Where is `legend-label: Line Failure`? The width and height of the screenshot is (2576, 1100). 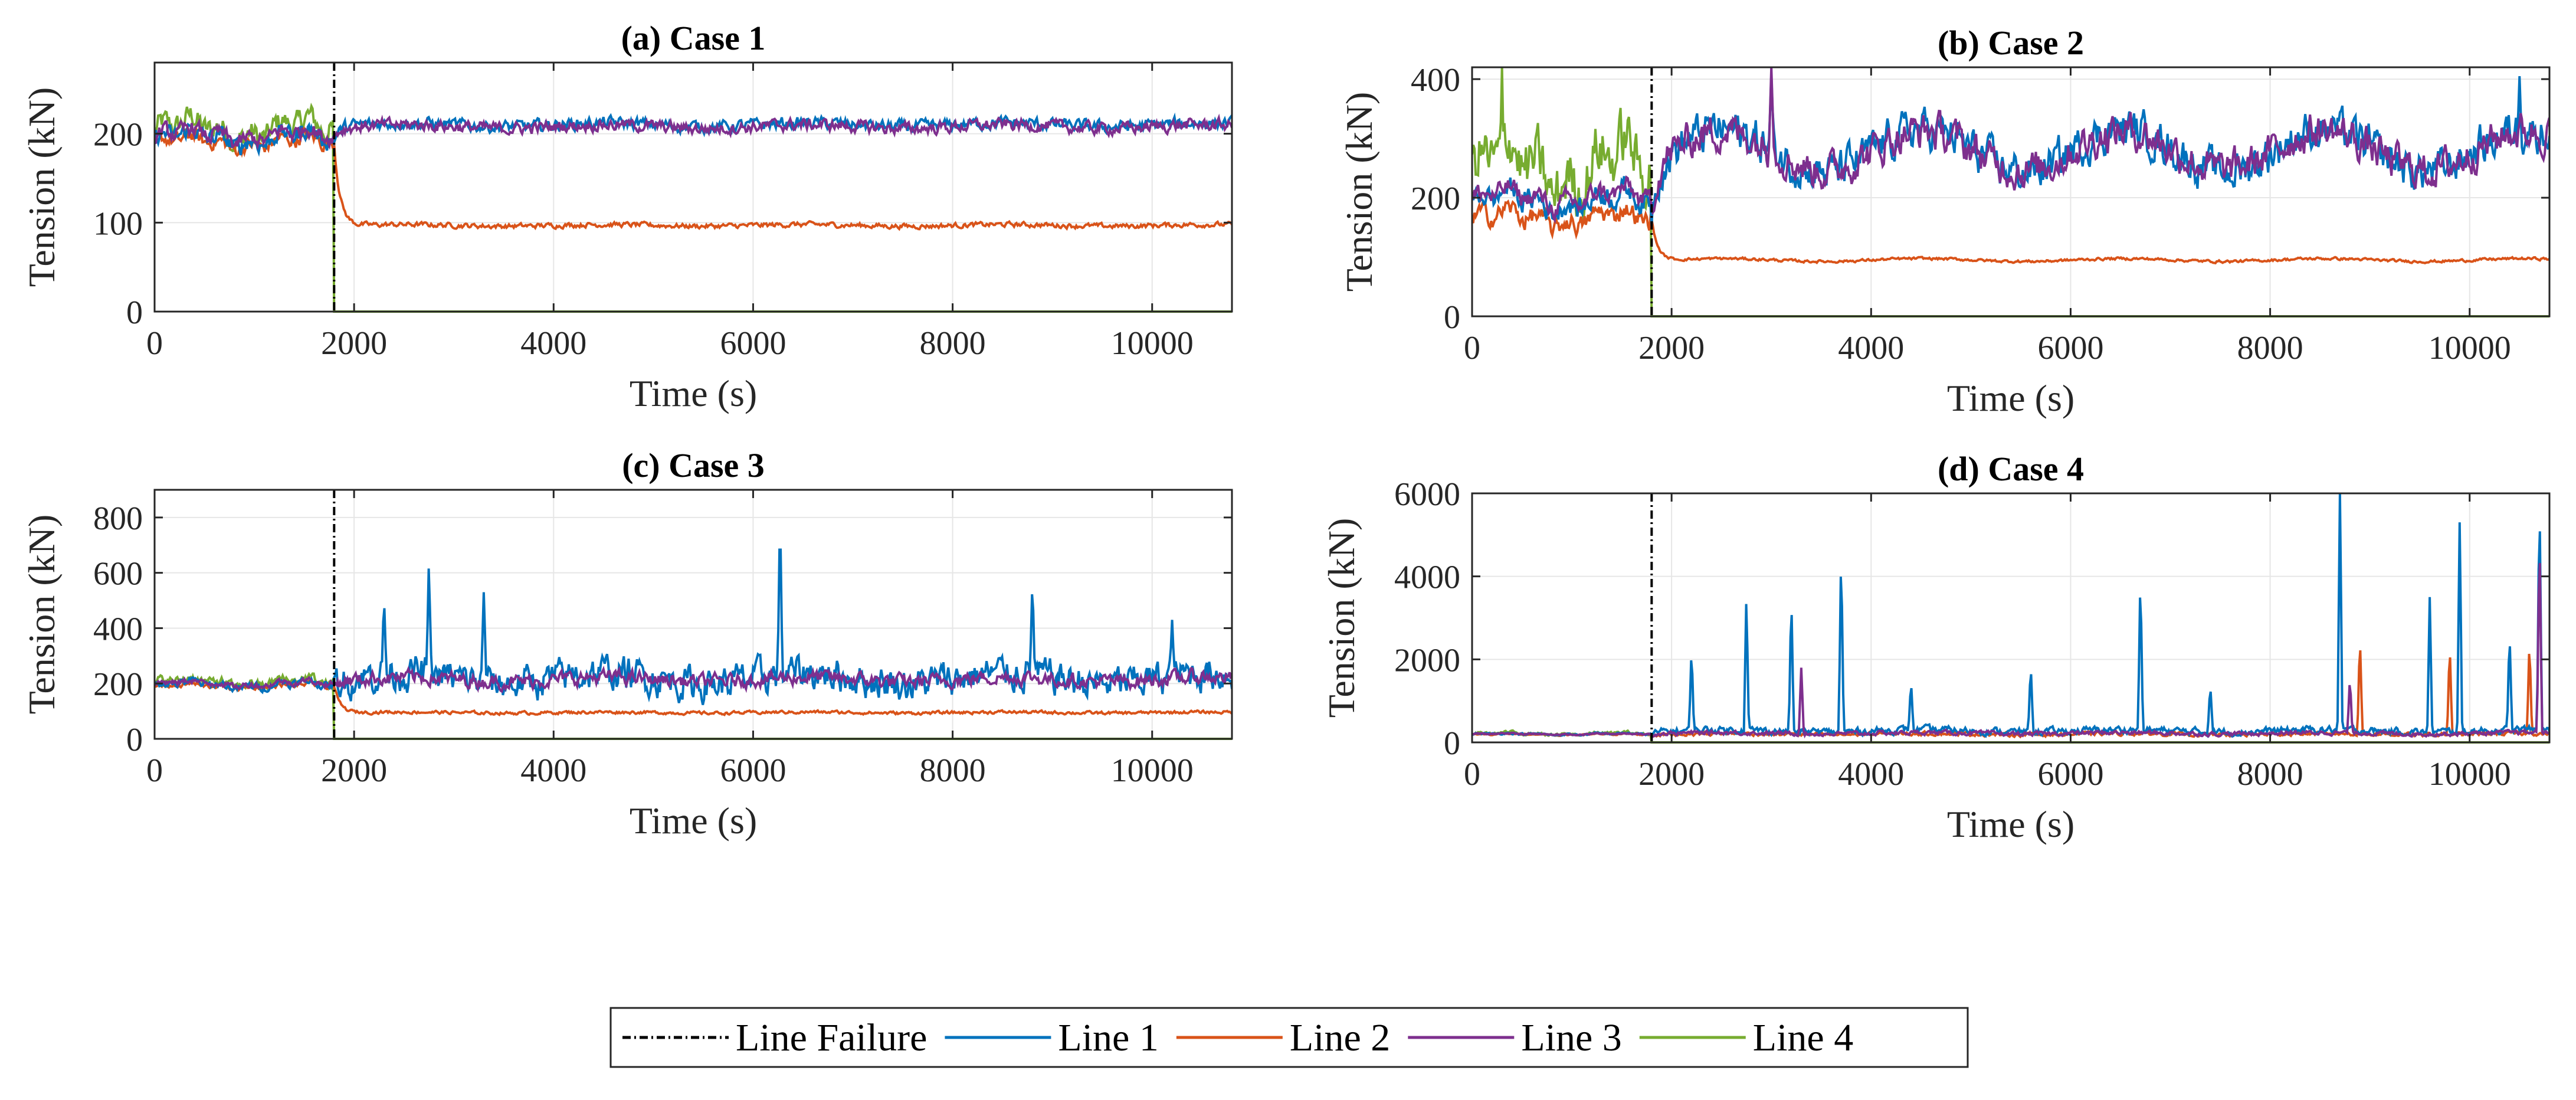 legend-label: Line Failure is located at coordinates (831, 1038).